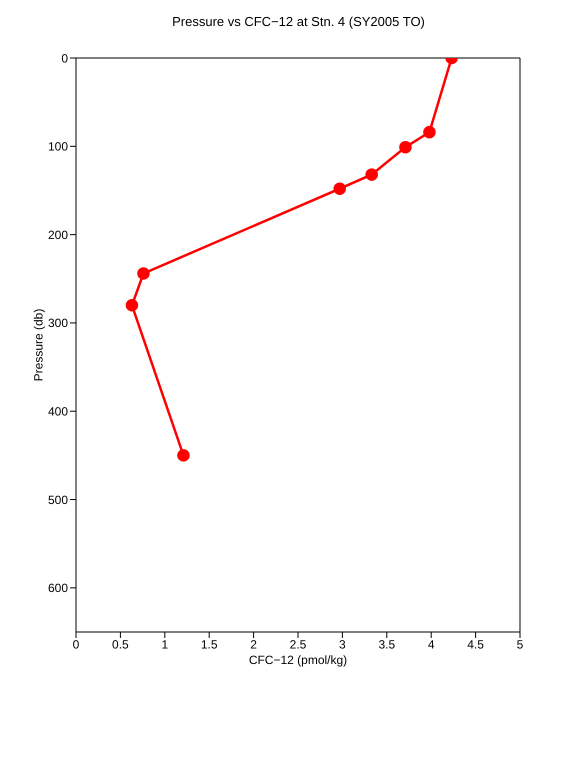  What do you see at coordinates (121, 645) in the screenshot?
I see `x-tick-label: 0.5` at bounding box center [121, 645].